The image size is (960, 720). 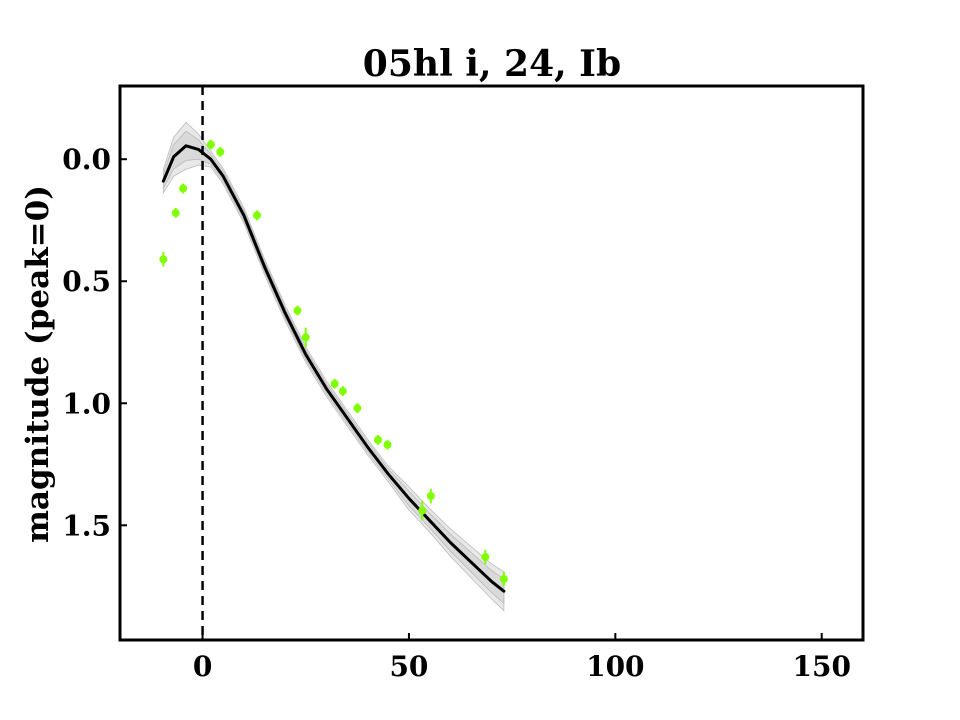 I want to click on y-tick-label: 0.5, so click(x=86, y=281).